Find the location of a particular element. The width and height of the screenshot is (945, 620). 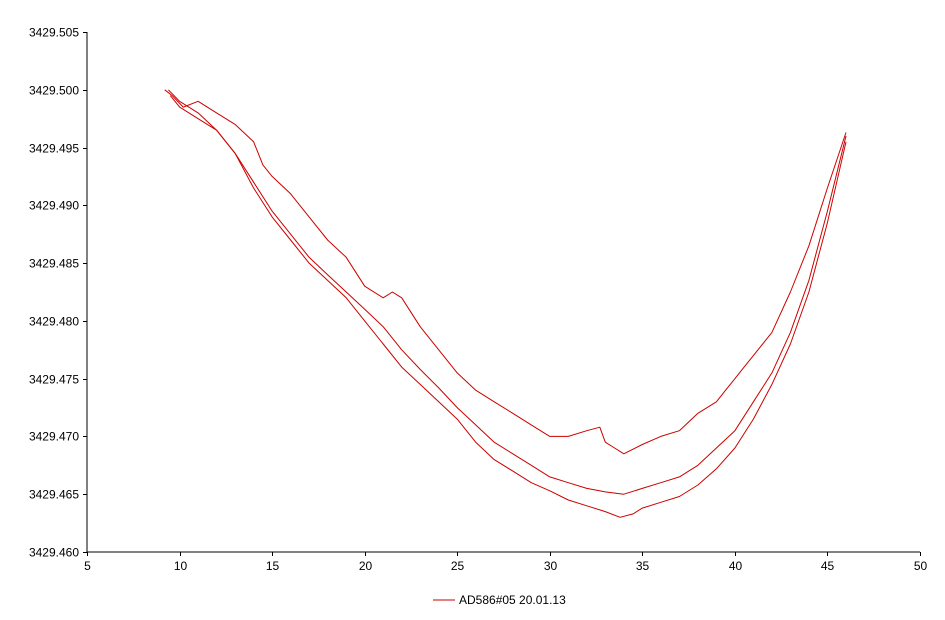

y-tick-label: 3429.495 is located at coordinates (54, 149).